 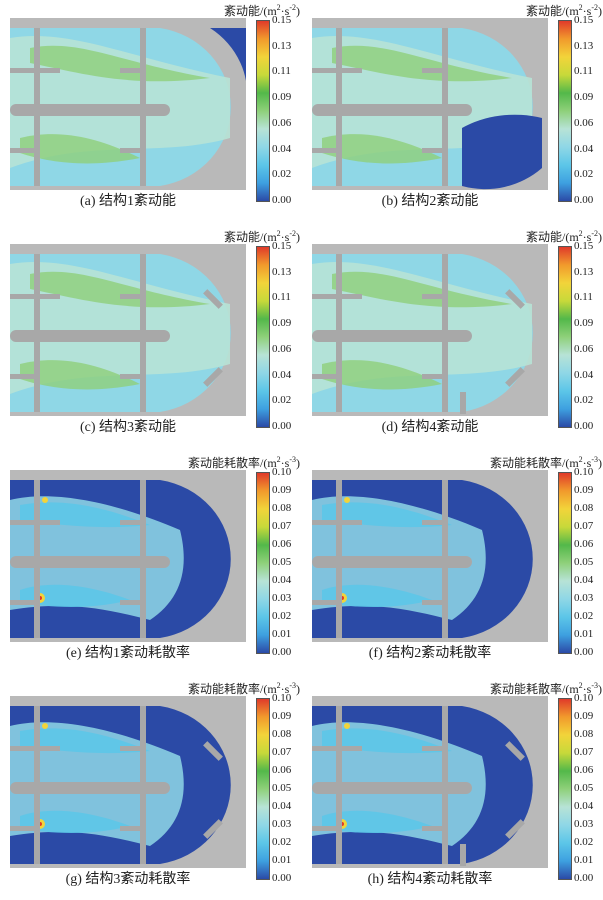 What do you see at coordinates (430, 427) in the screenshot?
I see `panel-caption: (d) 结构4紊动能` at bounding box center [430, 427].